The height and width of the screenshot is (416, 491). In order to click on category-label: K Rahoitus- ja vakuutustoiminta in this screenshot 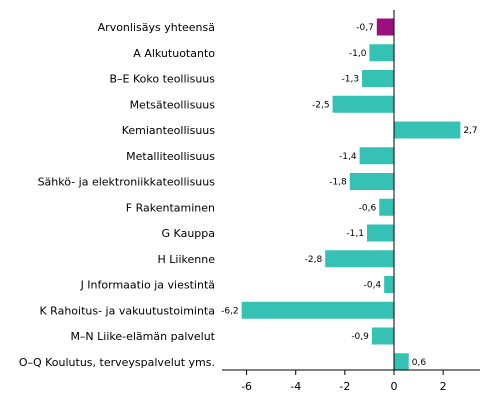, I will do `click(127, 310)`.